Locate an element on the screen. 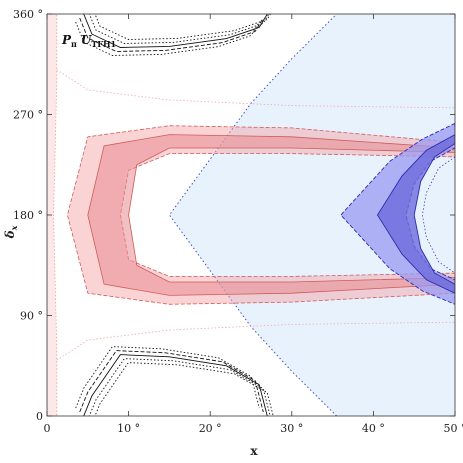 Image resolution: width=463 pixels, height=463 pixels. x-tick-label: 0 is located at coordinates (47, 428).